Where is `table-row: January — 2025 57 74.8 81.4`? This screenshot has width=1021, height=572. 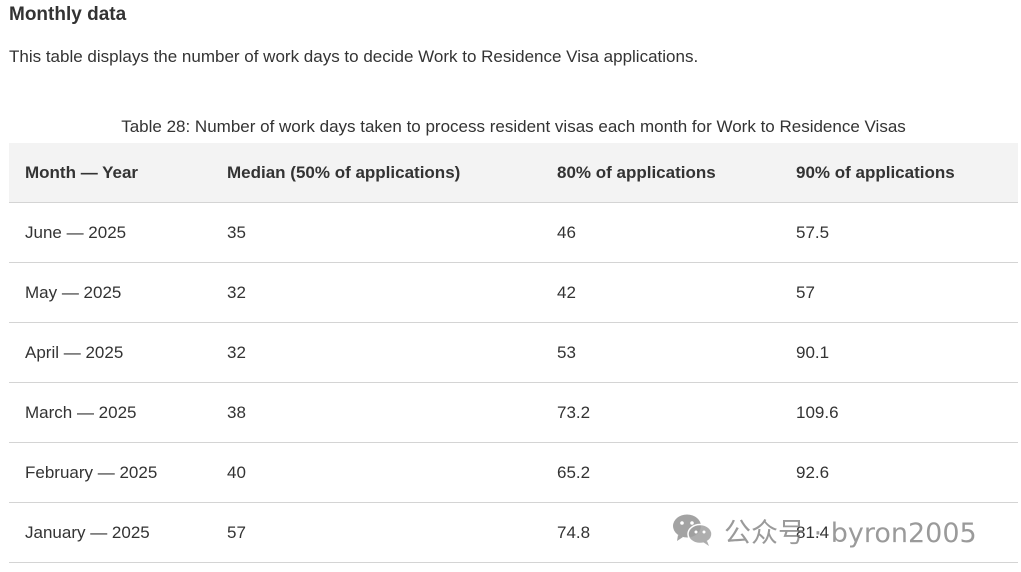
table-row: January — 2025 57 74.8 81.4 is located at coordinates (513, 532).